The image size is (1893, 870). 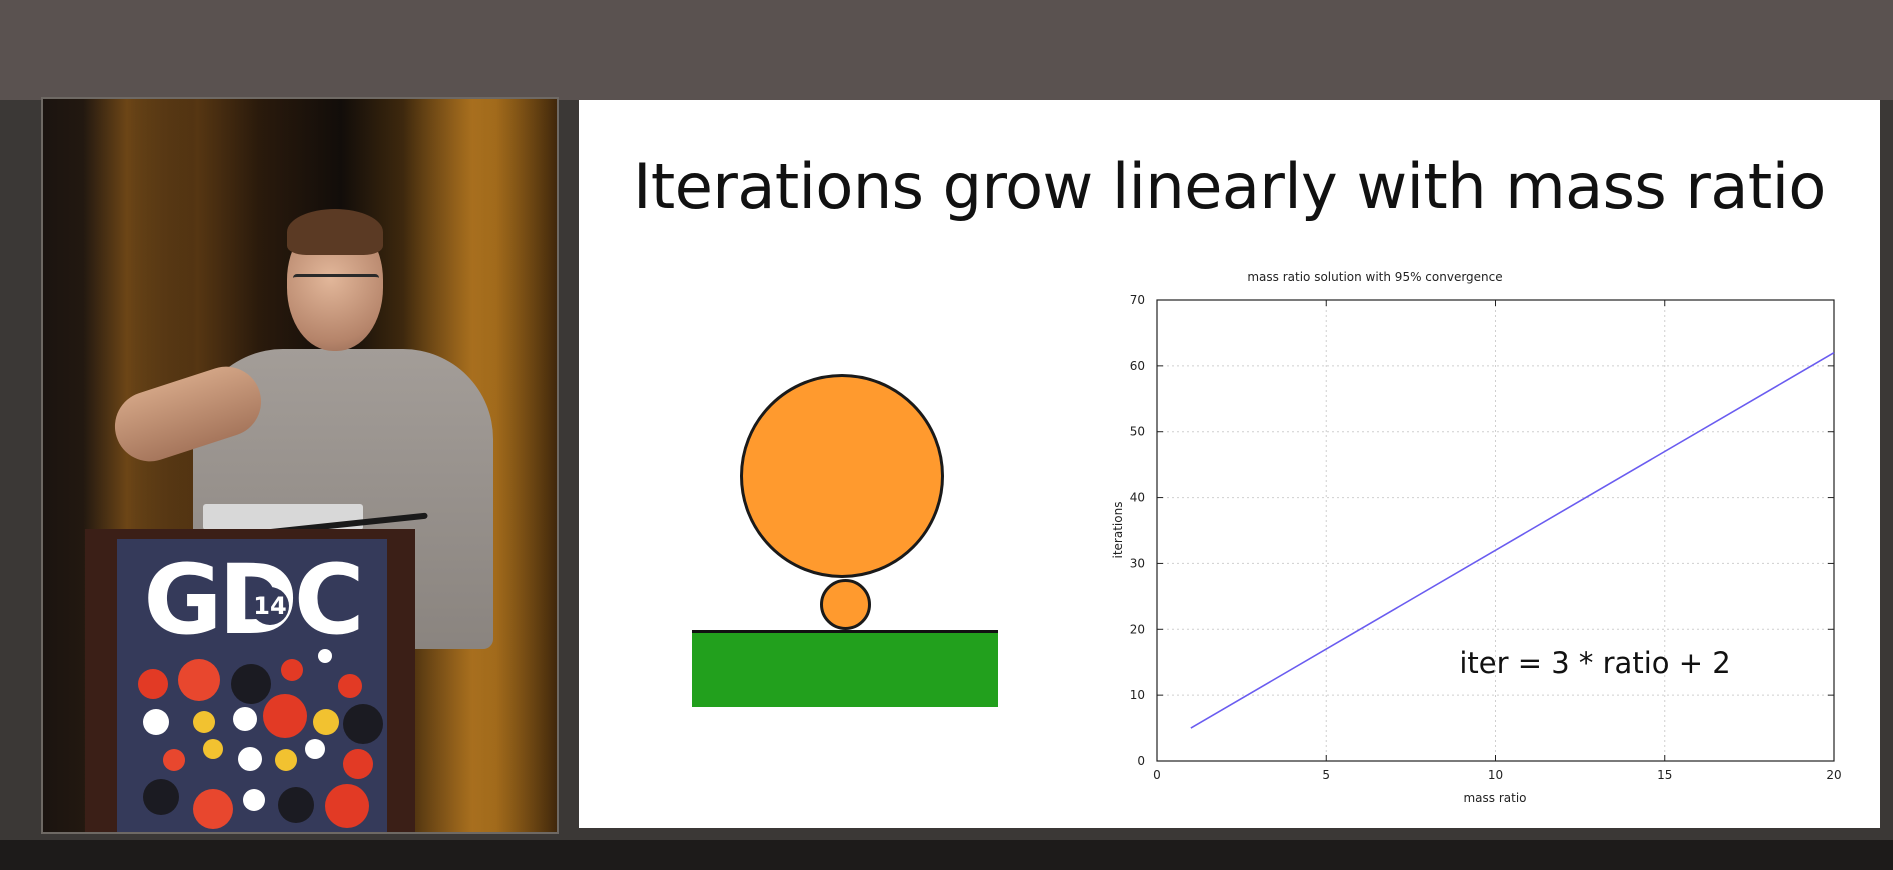 I want to click on y-tick-label: 30, so click(x=1137, y=563).